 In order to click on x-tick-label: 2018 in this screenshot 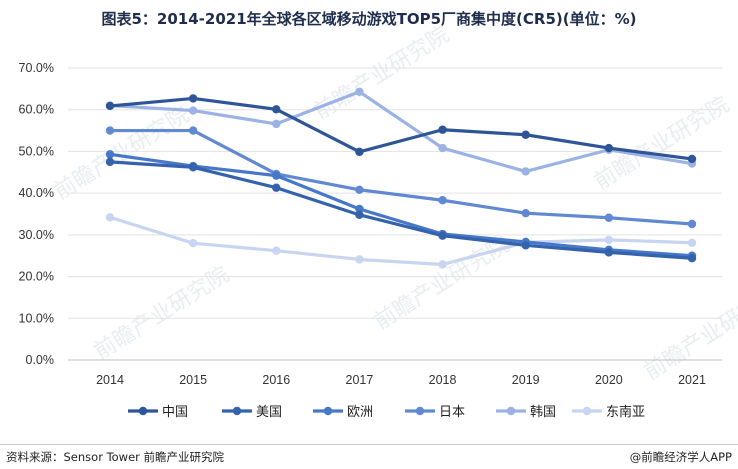, I will do `click(443, 380)`.